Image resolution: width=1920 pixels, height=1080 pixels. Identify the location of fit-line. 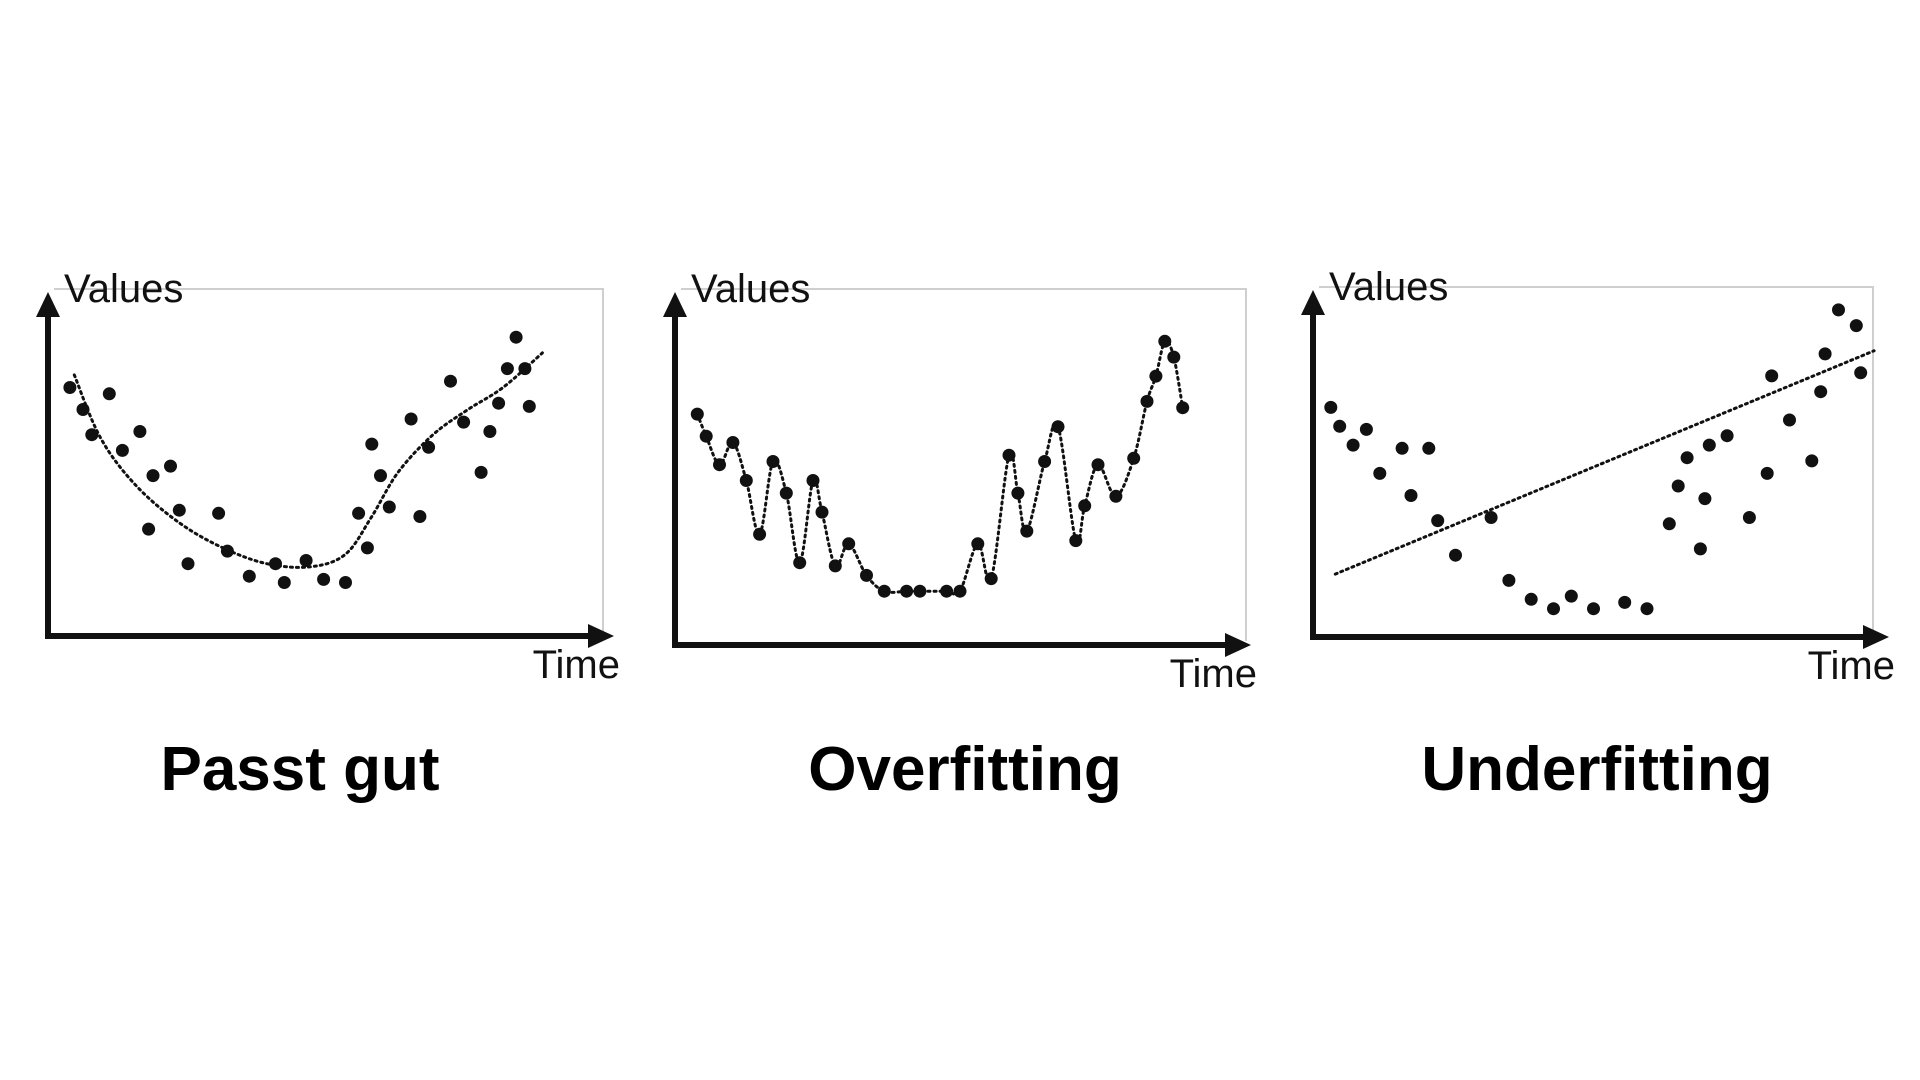
(308, 460).